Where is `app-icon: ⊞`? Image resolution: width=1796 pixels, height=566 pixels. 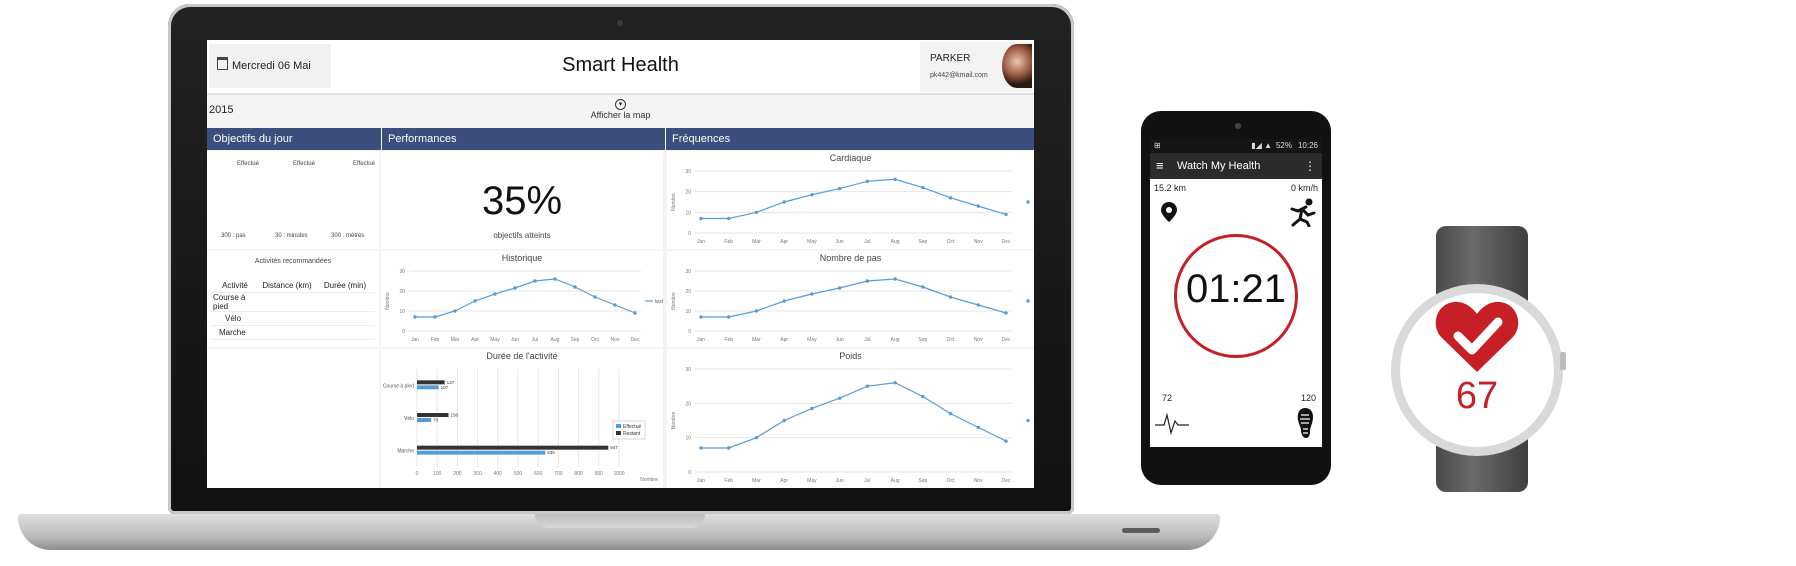 app-icon: ⊞ is located at coordinates (1157, 145).